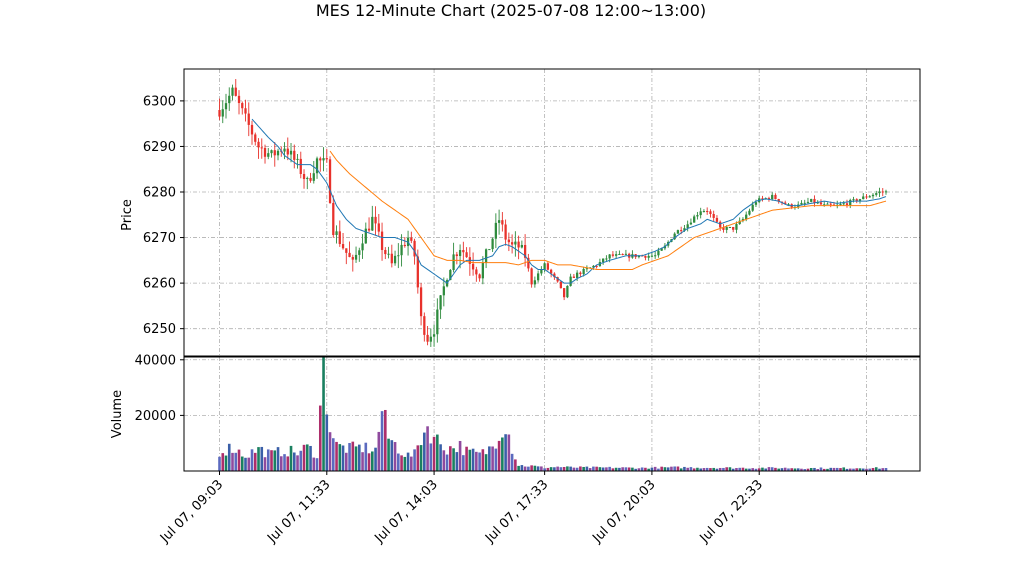  I want to click on volume-tick-label: 40000, so click(155, 360).